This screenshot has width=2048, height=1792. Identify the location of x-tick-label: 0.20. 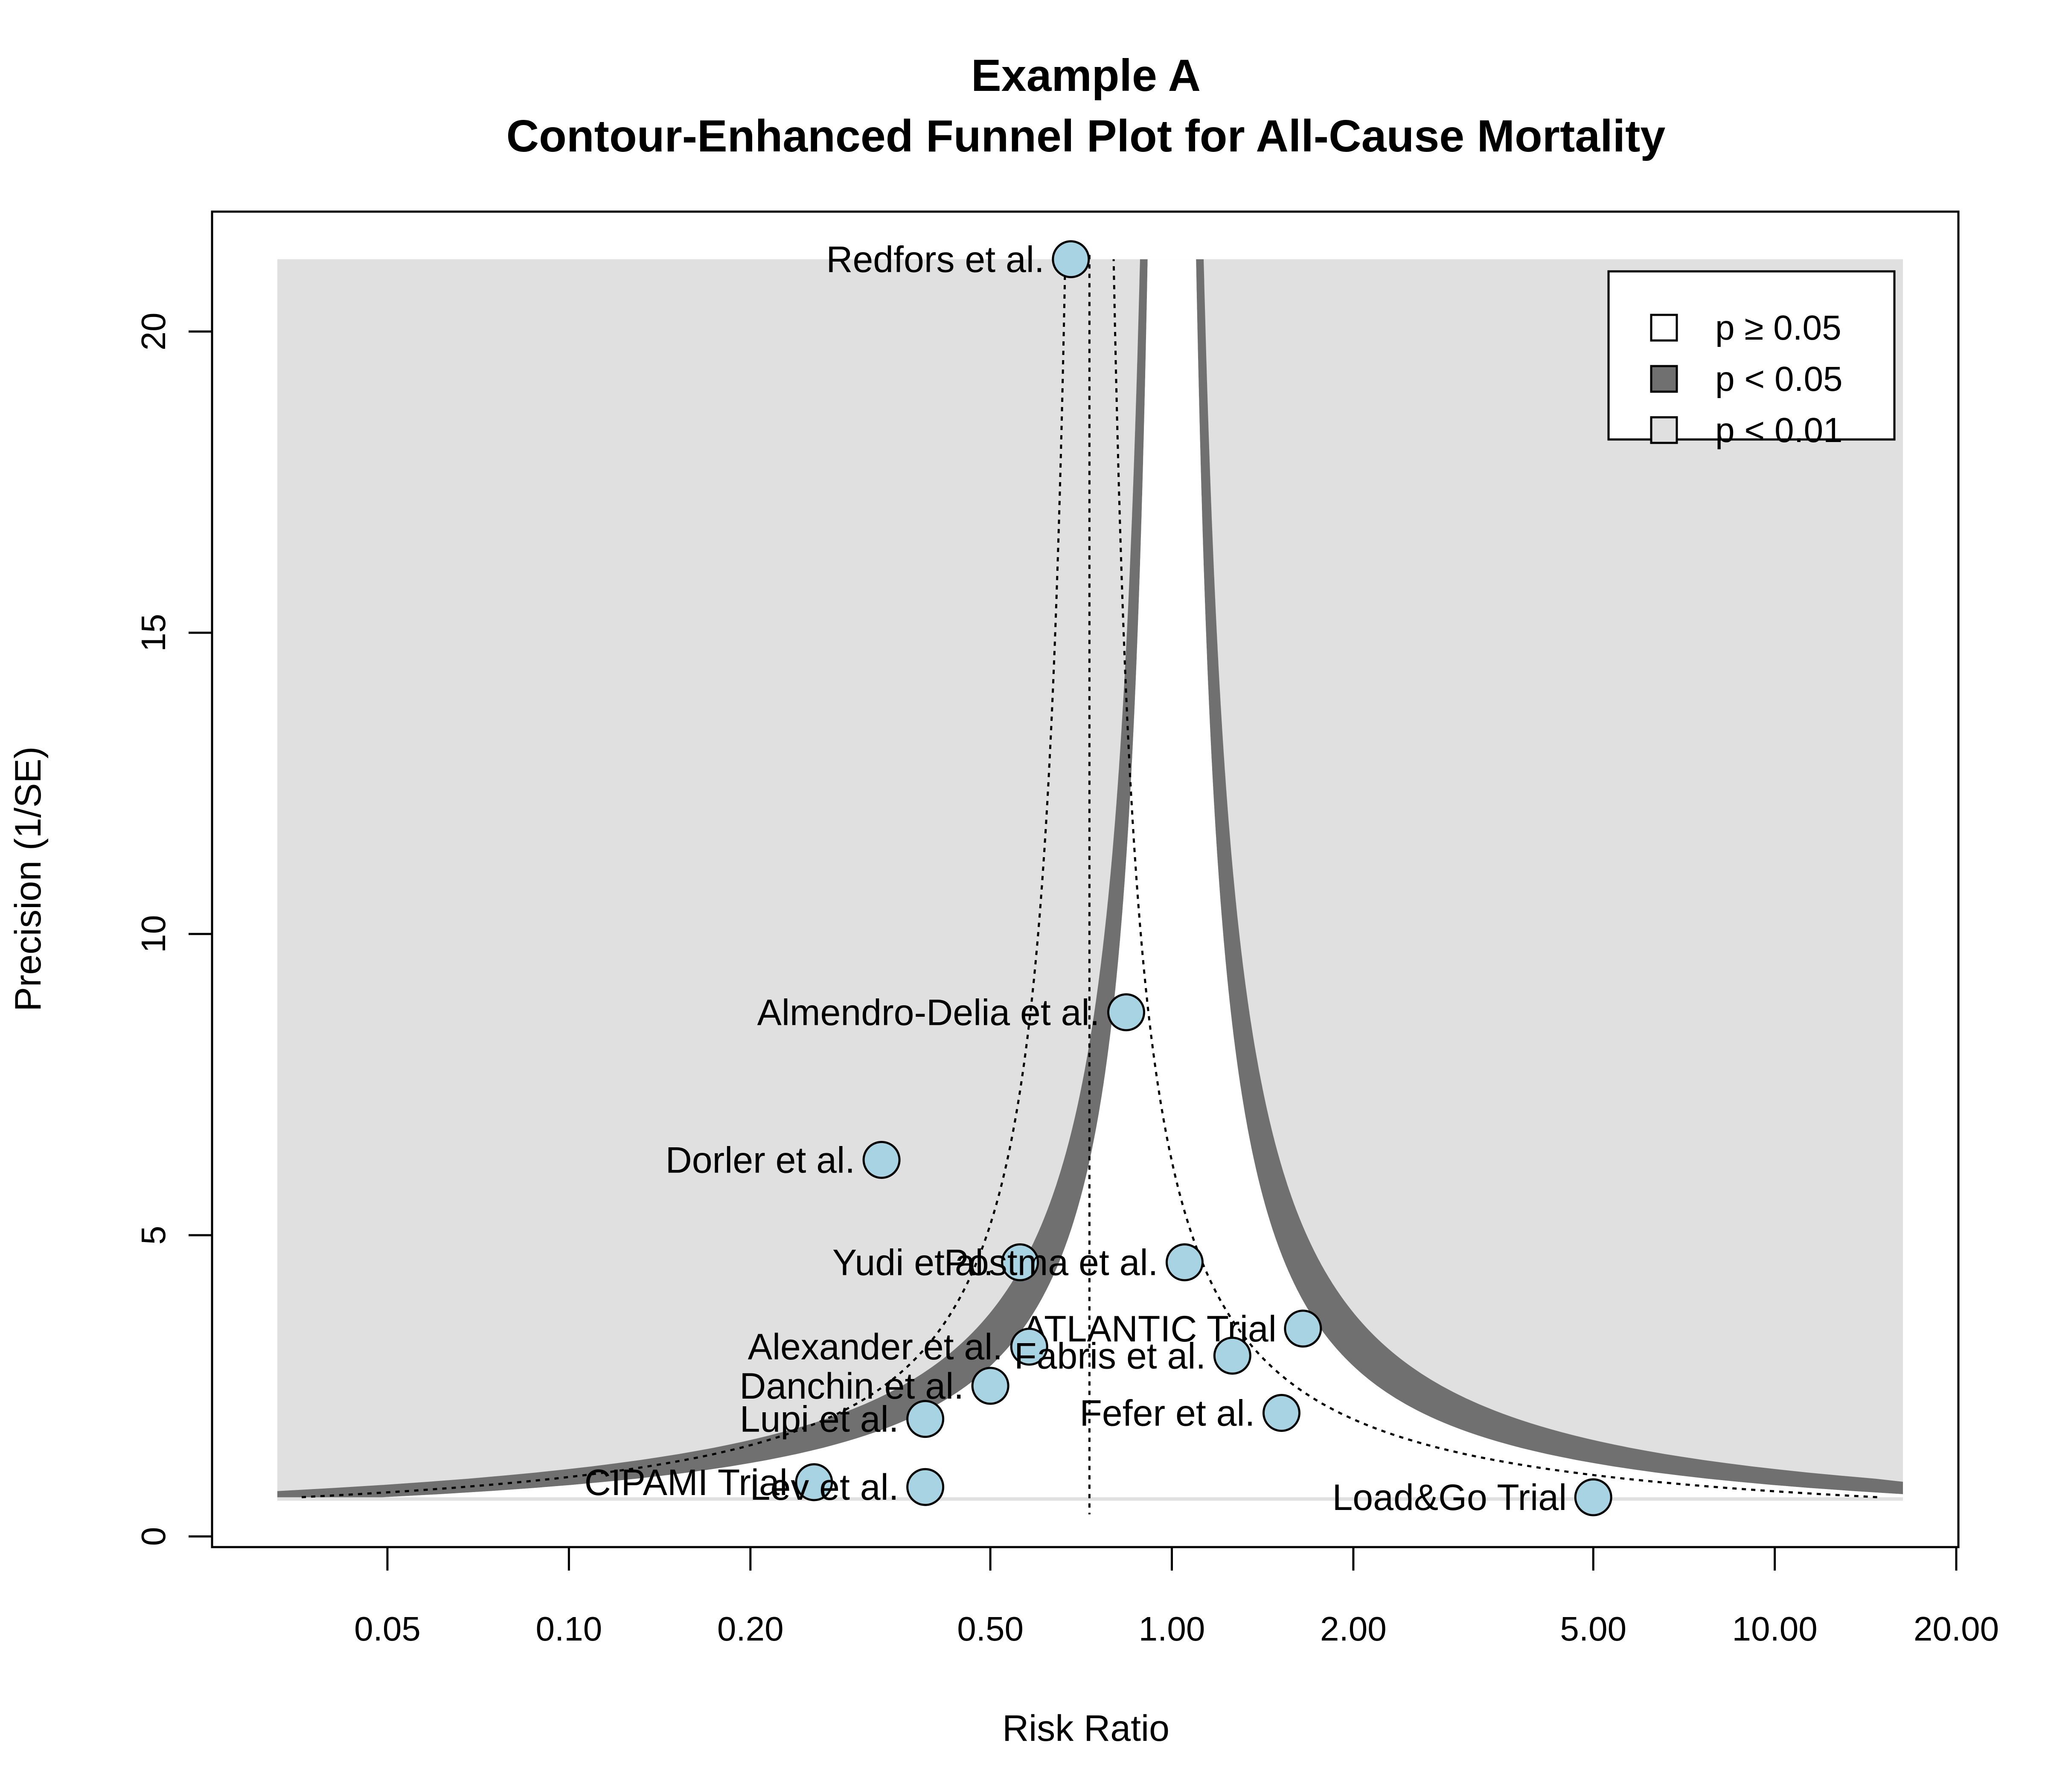
(750, 1629).